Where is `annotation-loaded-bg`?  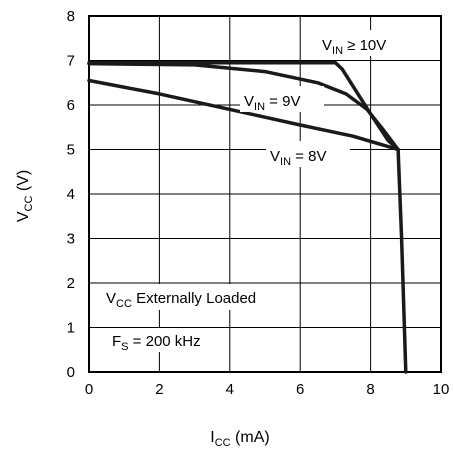 annotation-loaded-bg is located at coordinates (198, 297).